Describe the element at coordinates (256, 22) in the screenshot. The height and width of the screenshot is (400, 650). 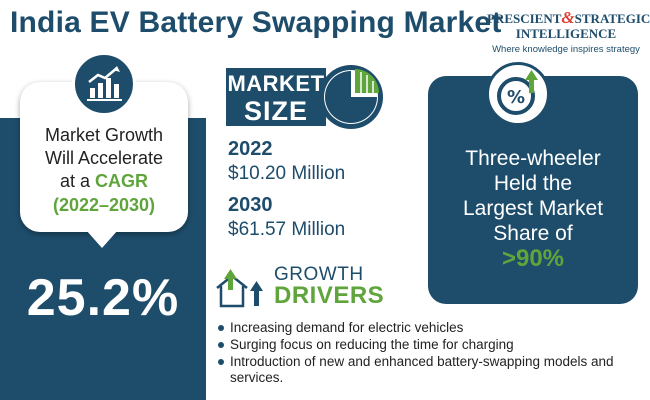
I see `page-title: India EV Battery Swapping Market` at that location.